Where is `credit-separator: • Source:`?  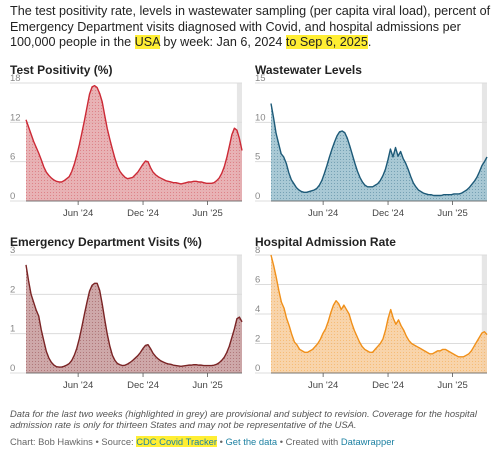 credit-separator: • Source: is located at coordinates (114, 441).